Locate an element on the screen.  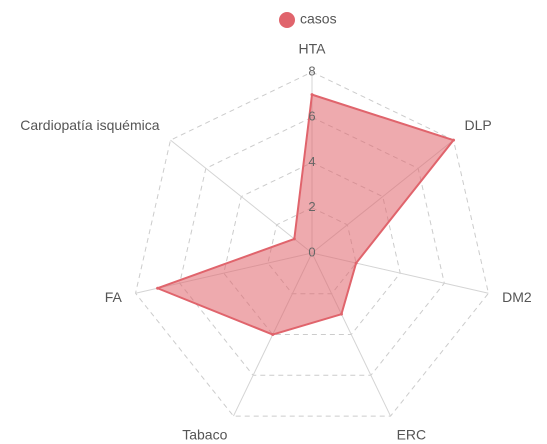
category-label: Cardiopatía isquémica is located at coordinates (90, 125).